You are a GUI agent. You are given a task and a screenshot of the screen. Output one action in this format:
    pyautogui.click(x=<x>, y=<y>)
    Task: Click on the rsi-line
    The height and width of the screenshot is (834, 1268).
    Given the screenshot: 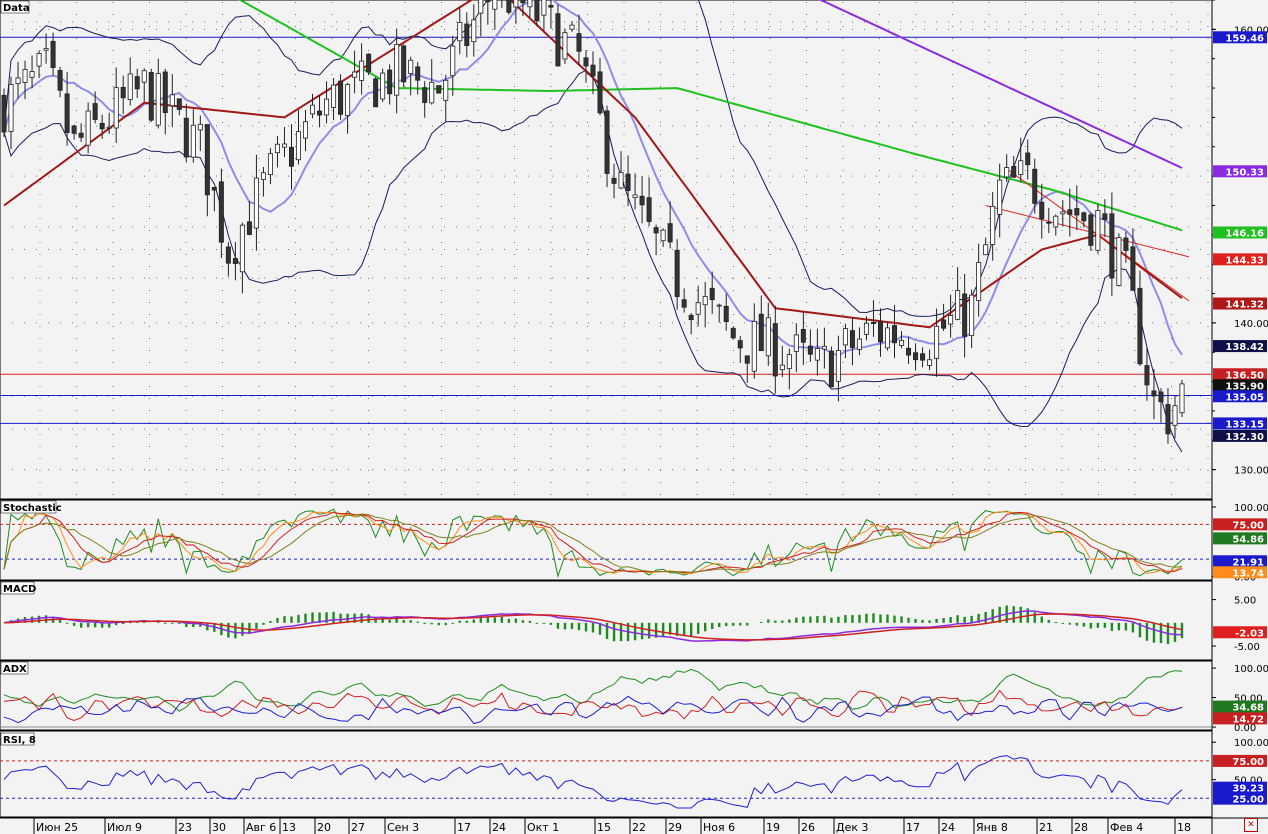 What is the action you would take?
    pyautogui.click(x=593, y=782)
    